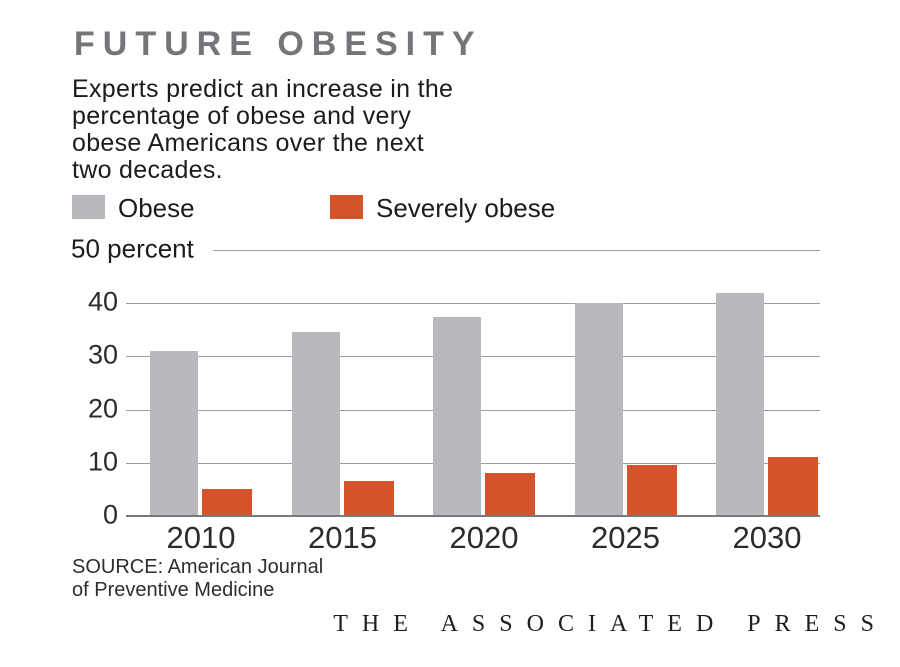 The width and height of the screenshot is (900, 667). Describe the element at coordinates (767, 537) in the screenshot. I see `x-tick-label-2030: 2030` at that location.